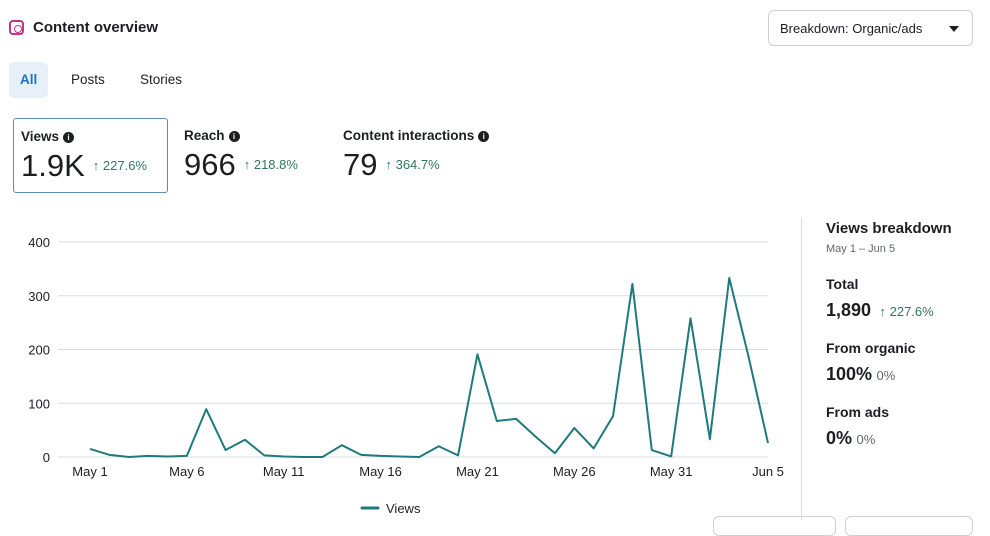 The width and height of the screenshot is (990, 536). What do you see at coordinates (186, 471) in the screenshot?
I see `x-tick-label: May 6` at bounding box center [186, 471].